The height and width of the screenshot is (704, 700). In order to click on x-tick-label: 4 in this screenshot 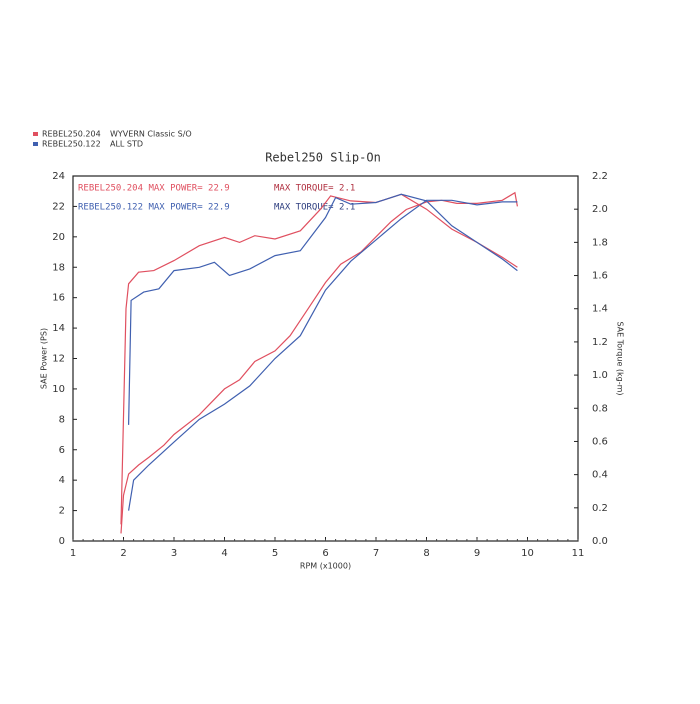, I will do `click(224, 553)`.